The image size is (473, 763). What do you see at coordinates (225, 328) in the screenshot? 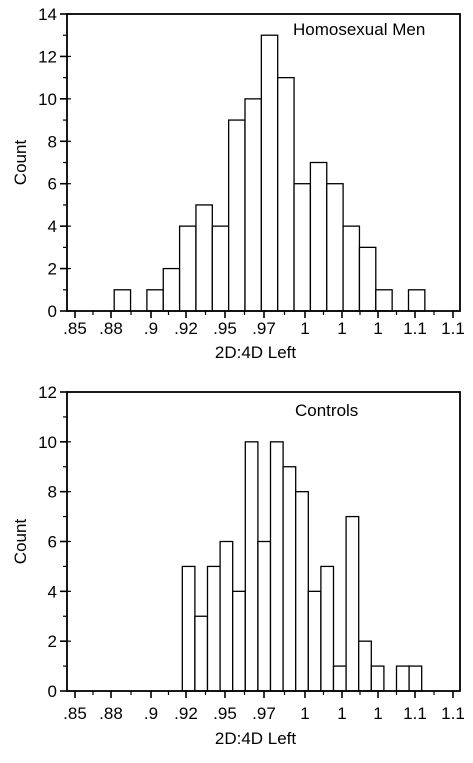
I see `chart1-xtick-label: .95` at bounding box center [225, 328].